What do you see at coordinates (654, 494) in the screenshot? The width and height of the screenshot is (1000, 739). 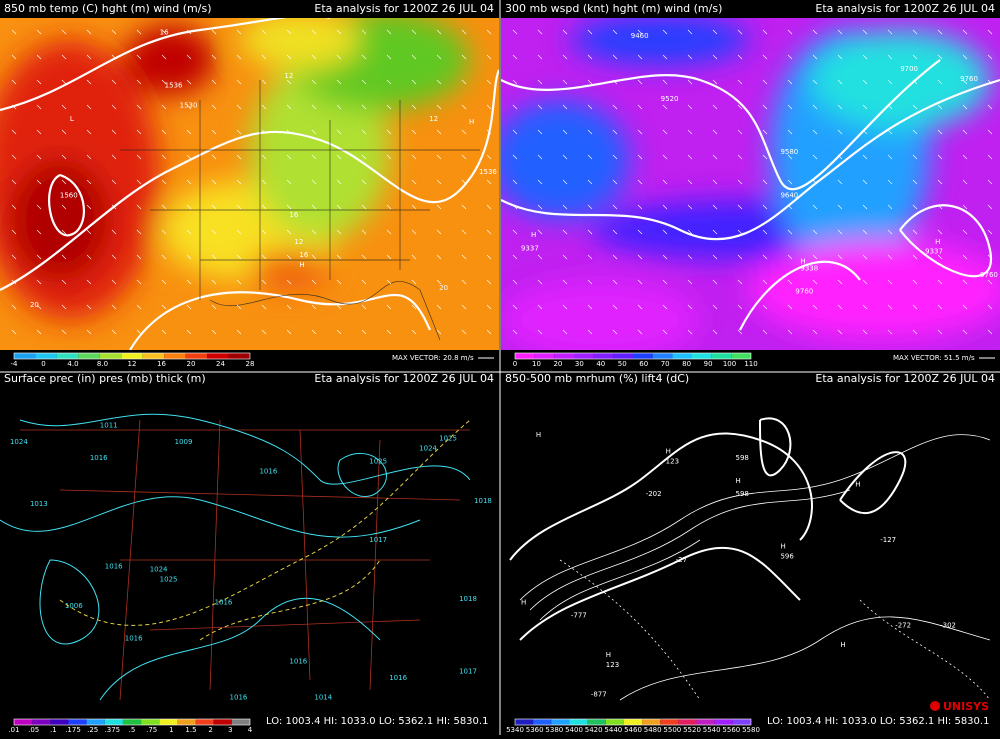 I see `map-label: -202` at bounding box center [654, 494].